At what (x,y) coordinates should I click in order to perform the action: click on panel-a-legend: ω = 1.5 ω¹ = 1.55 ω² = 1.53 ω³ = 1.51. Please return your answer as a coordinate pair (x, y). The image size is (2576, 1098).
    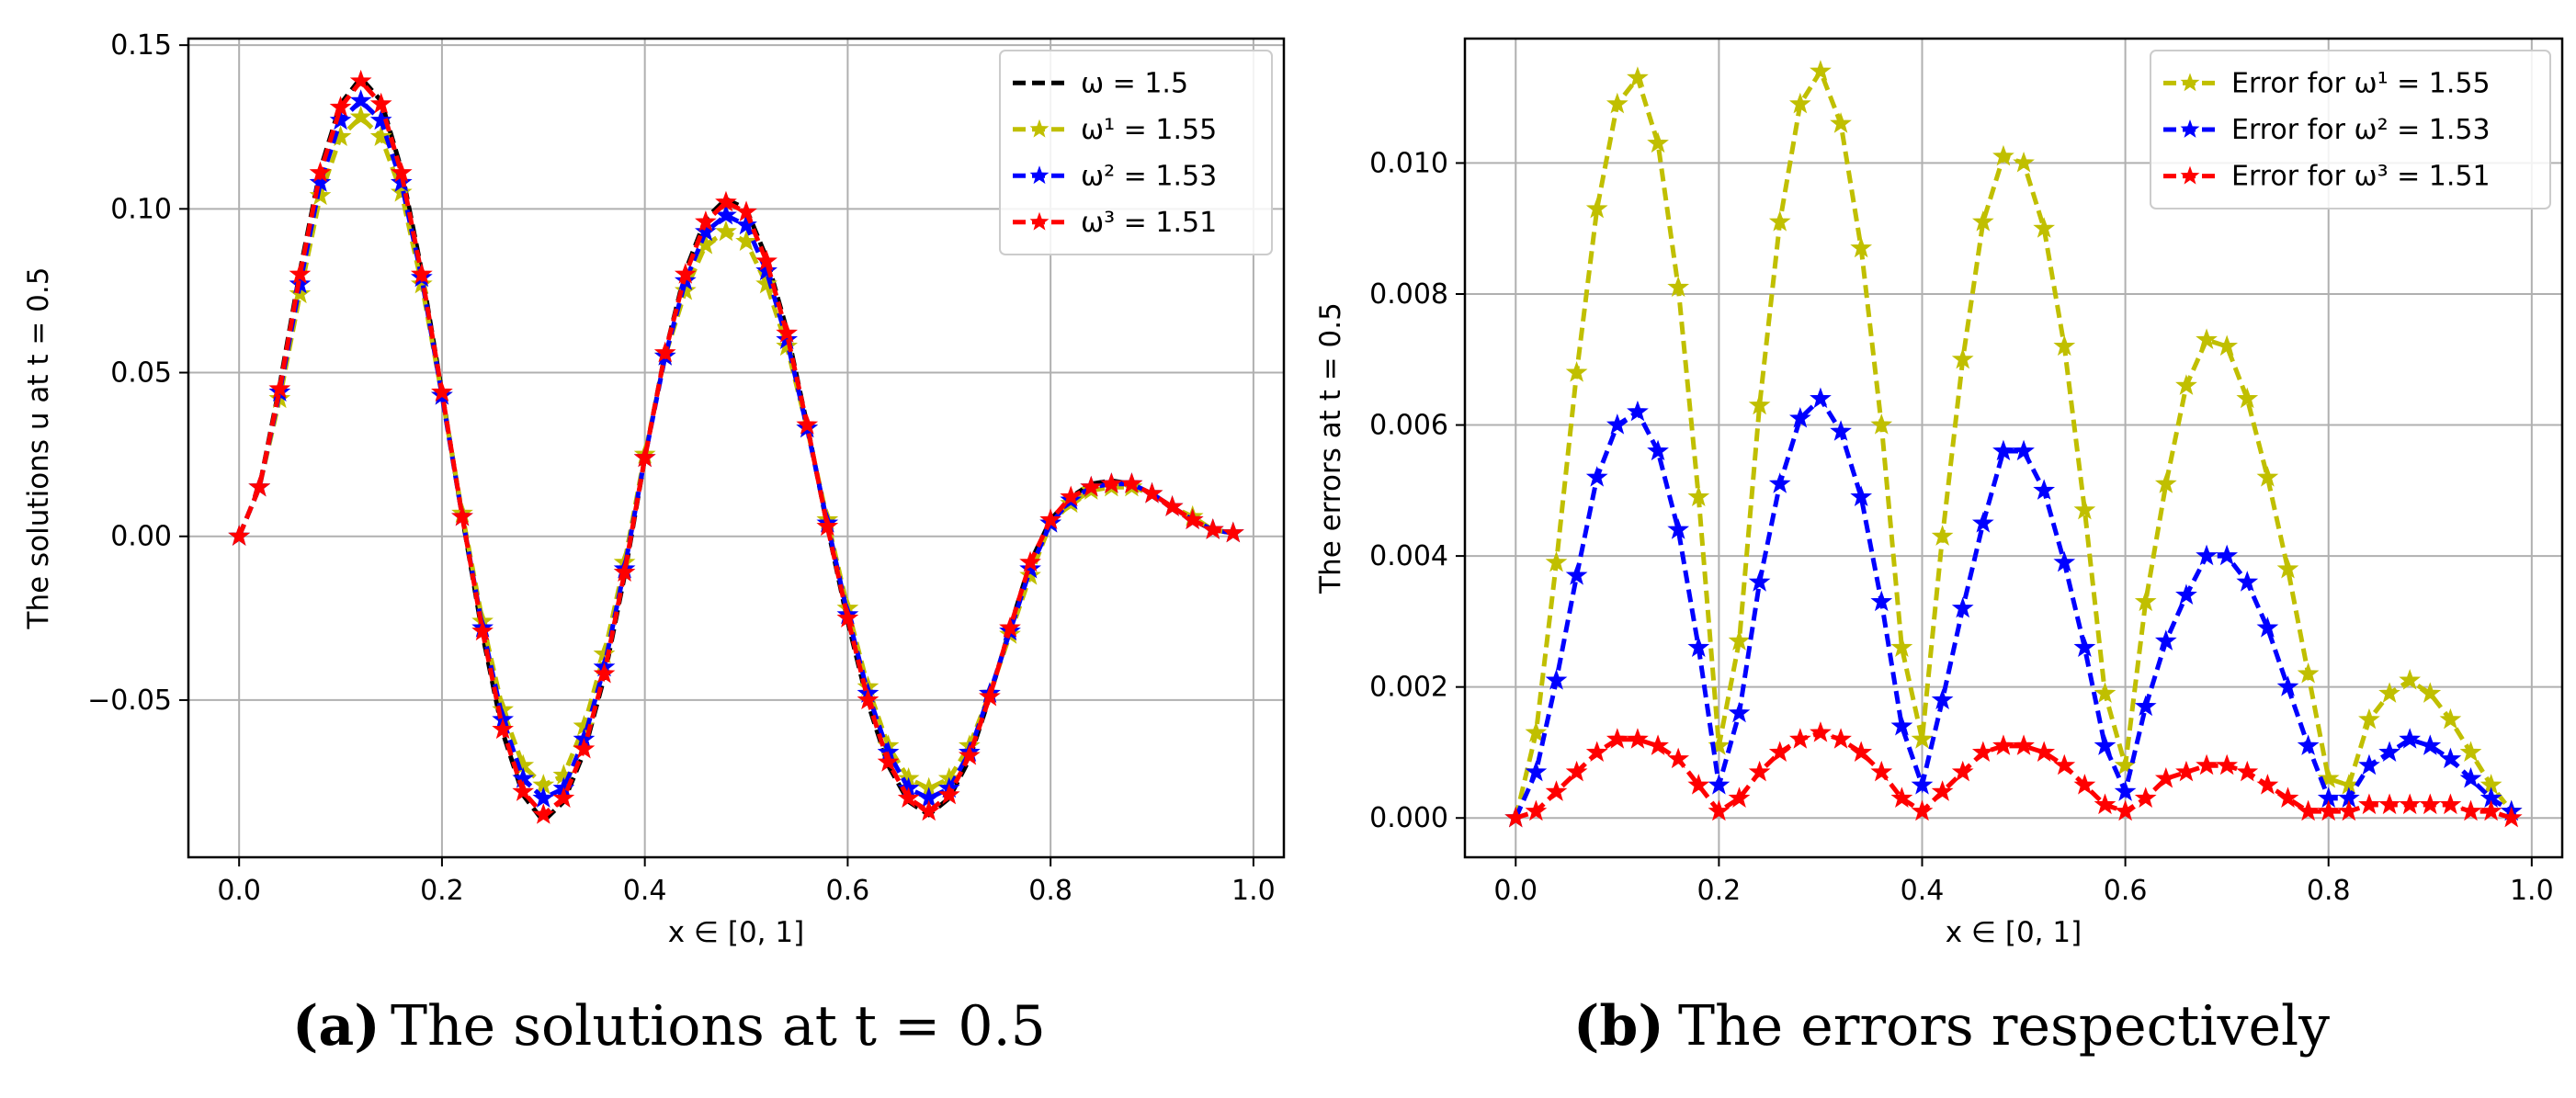
    Looking at the image, I should click on (1136, 152).